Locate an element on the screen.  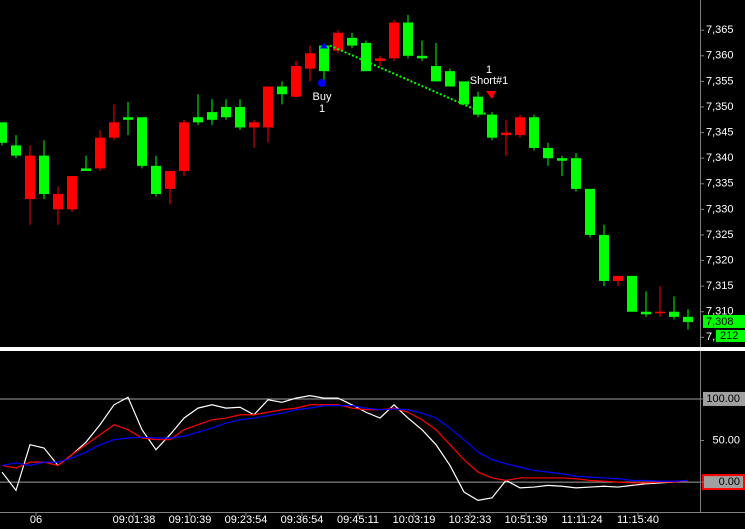
x-tick-label: 09:01:38 is located at coordinates (134, 520).